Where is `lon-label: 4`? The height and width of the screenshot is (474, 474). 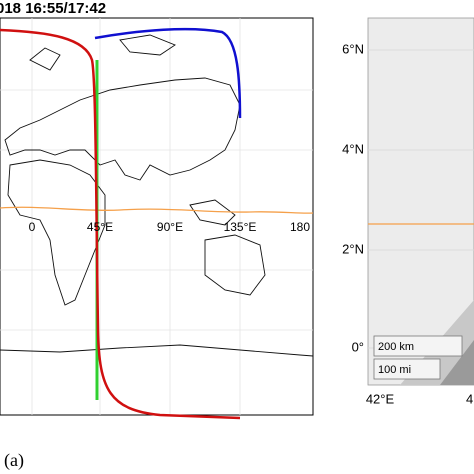
lon-label: 4 is located at coordinates (469, 398).